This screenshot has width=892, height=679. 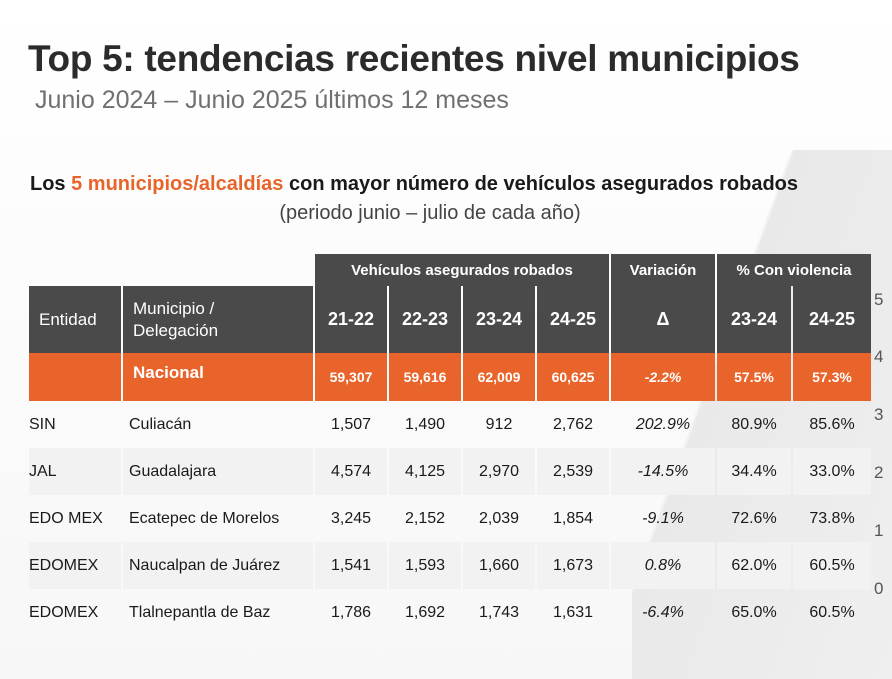 What do you see at coordinates (663, 319) in the screenshot?
I see `column-header-delta: Δ` at bounding box center [663, 319].